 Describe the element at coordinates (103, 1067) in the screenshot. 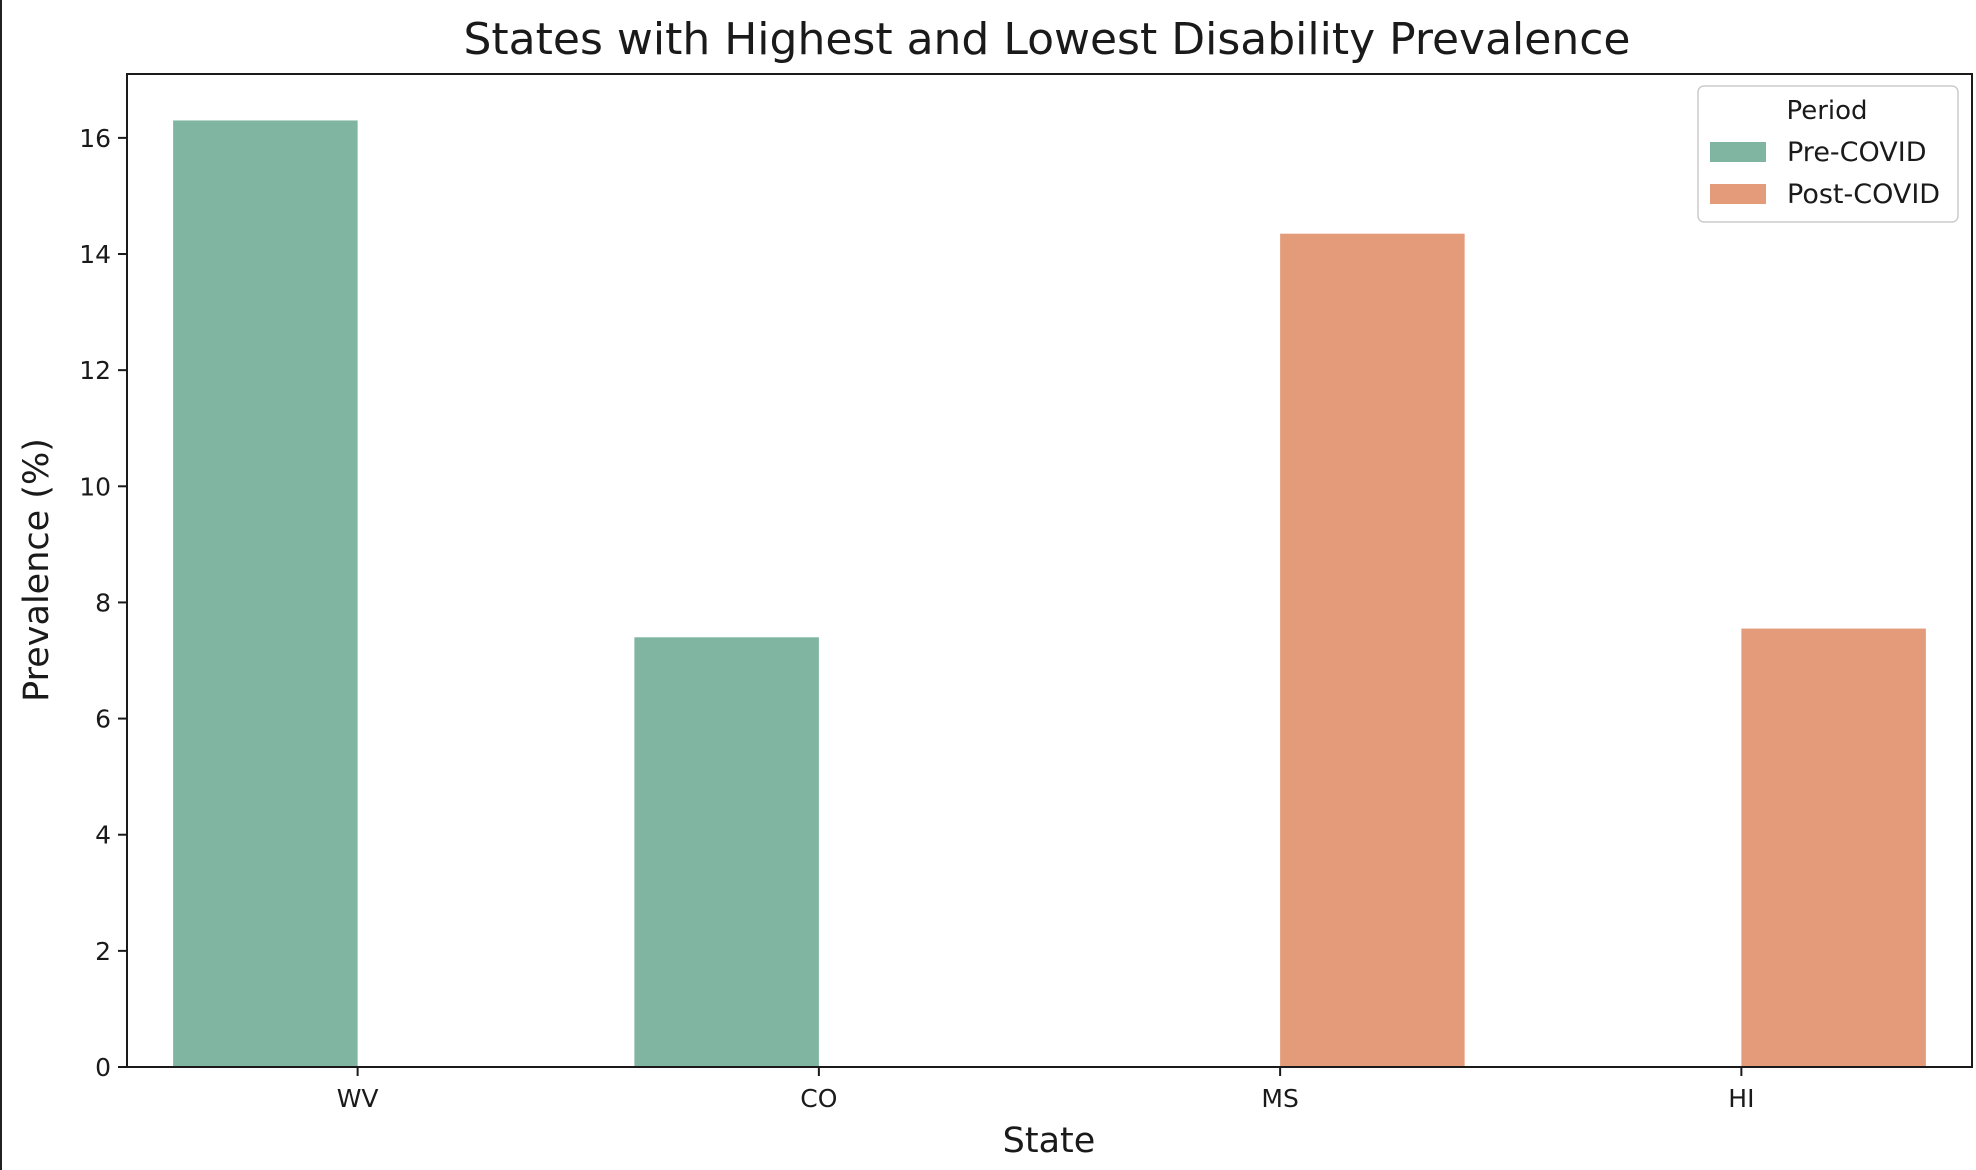

I see `y-tick-label: 0` at that location.